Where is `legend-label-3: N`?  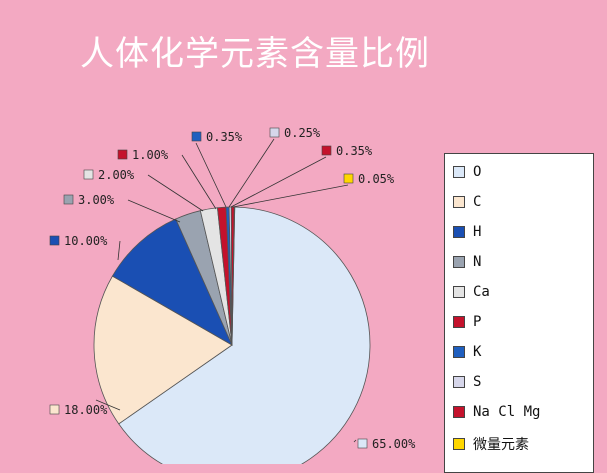 legend-label-3: N is located at coordinates (477, 262).